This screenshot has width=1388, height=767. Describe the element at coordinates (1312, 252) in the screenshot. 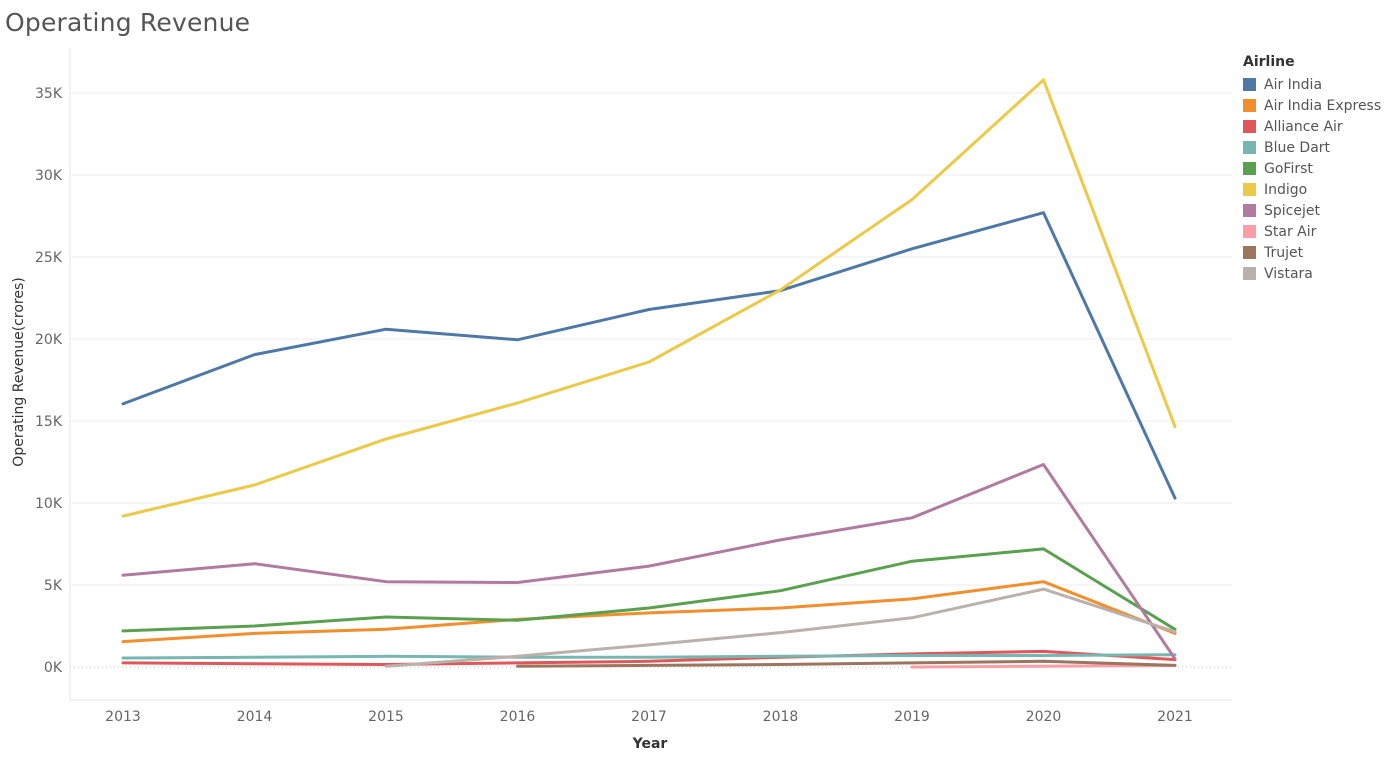

I see `legend-item: Trujet` at that location.